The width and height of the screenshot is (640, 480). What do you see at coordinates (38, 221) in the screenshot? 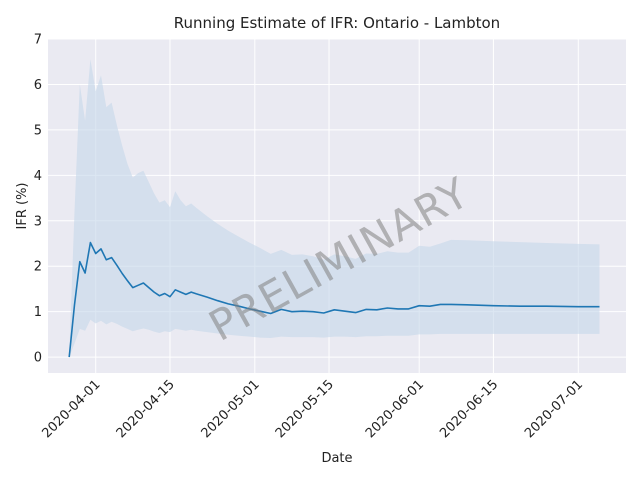
I see `y-tick-label: 3` at bounding box center [38, 221].